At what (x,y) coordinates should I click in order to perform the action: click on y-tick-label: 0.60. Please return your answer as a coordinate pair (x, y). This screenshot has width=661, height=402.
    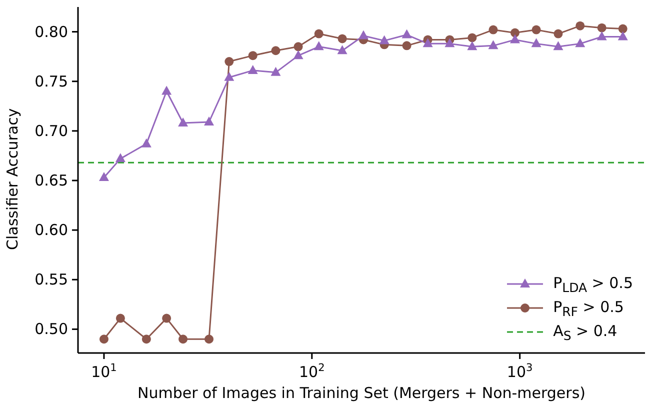
    Looking at the image, I should click on (51, 230).